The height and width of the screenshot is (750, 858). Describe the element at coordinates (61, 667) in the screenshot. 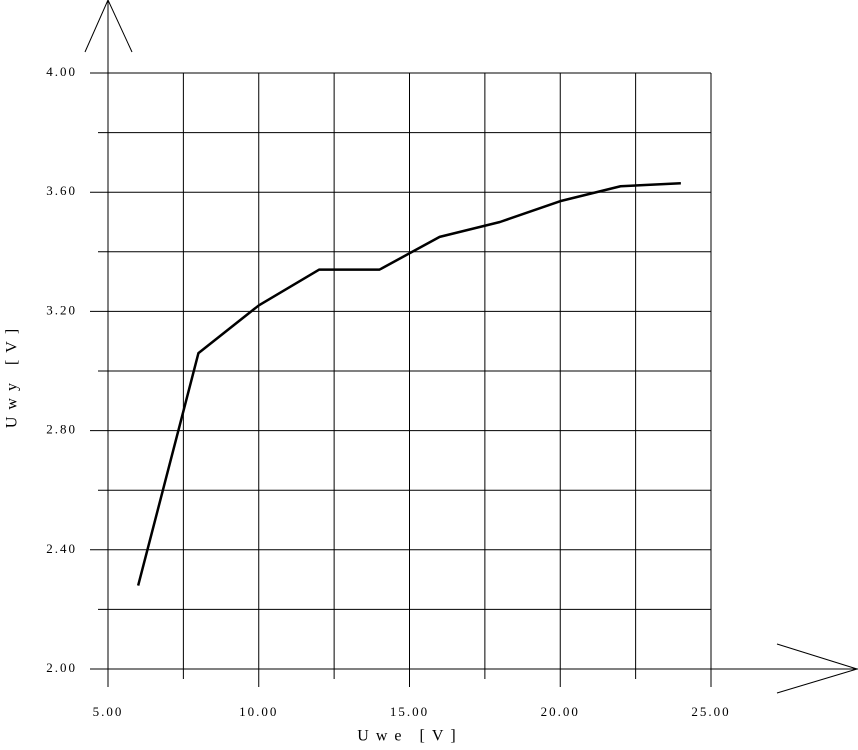

I see `y-tick-label: 2.00` at that location.